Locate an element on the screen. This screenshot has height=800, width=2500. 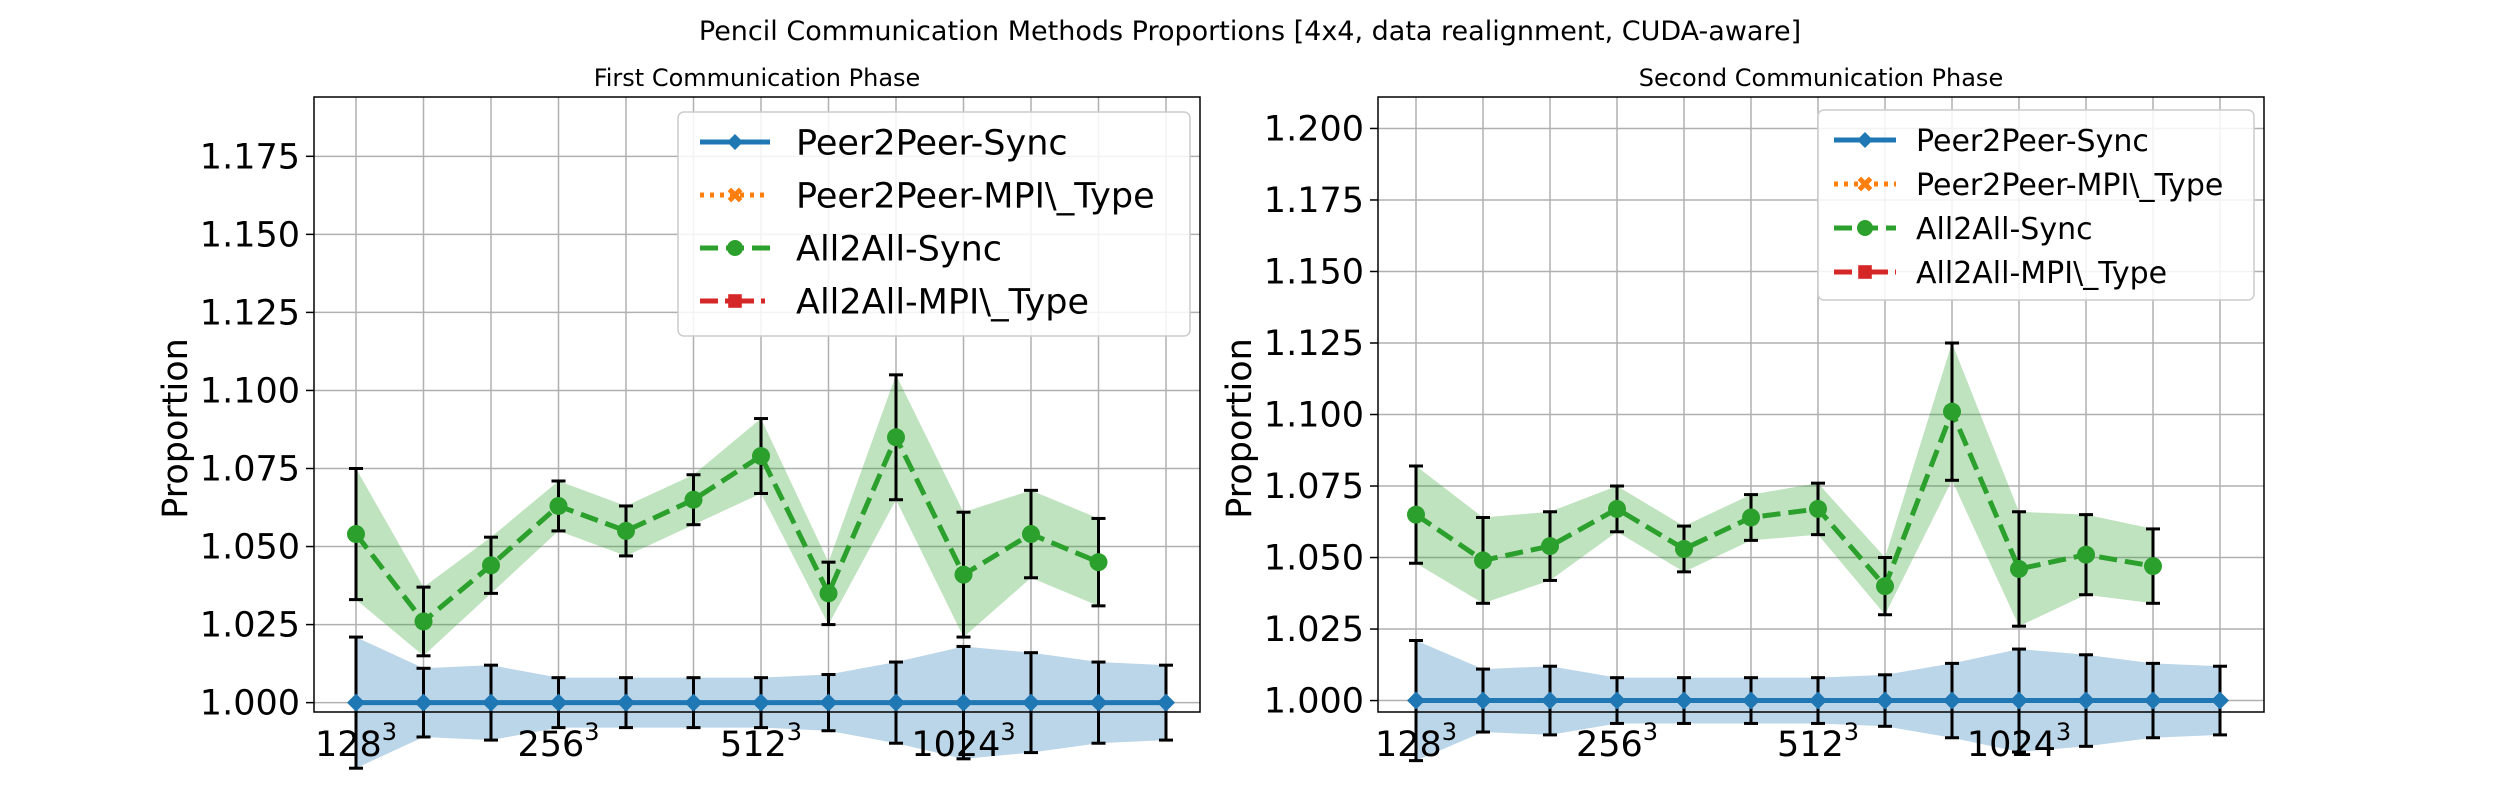
x-tick-label: 2563 is located at coordinates (1617, 741).